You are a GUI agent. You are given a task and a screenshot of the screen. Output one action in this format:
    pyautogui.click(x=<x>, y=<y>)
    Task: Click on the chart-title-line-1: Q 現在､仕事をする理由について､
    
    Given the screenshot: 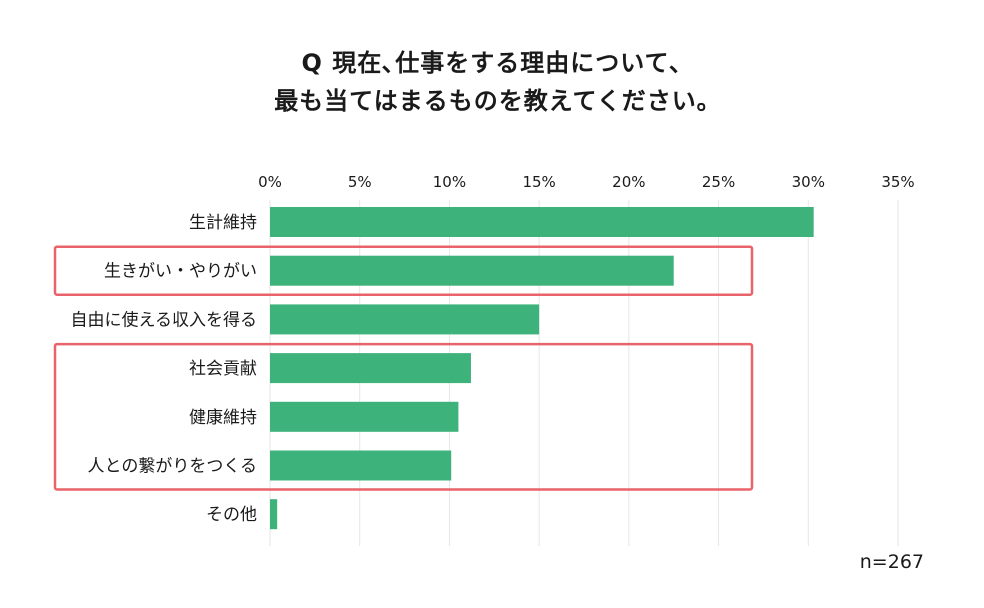 What is the action you would take?
    pyautogui.click(x=492, y=63)
    